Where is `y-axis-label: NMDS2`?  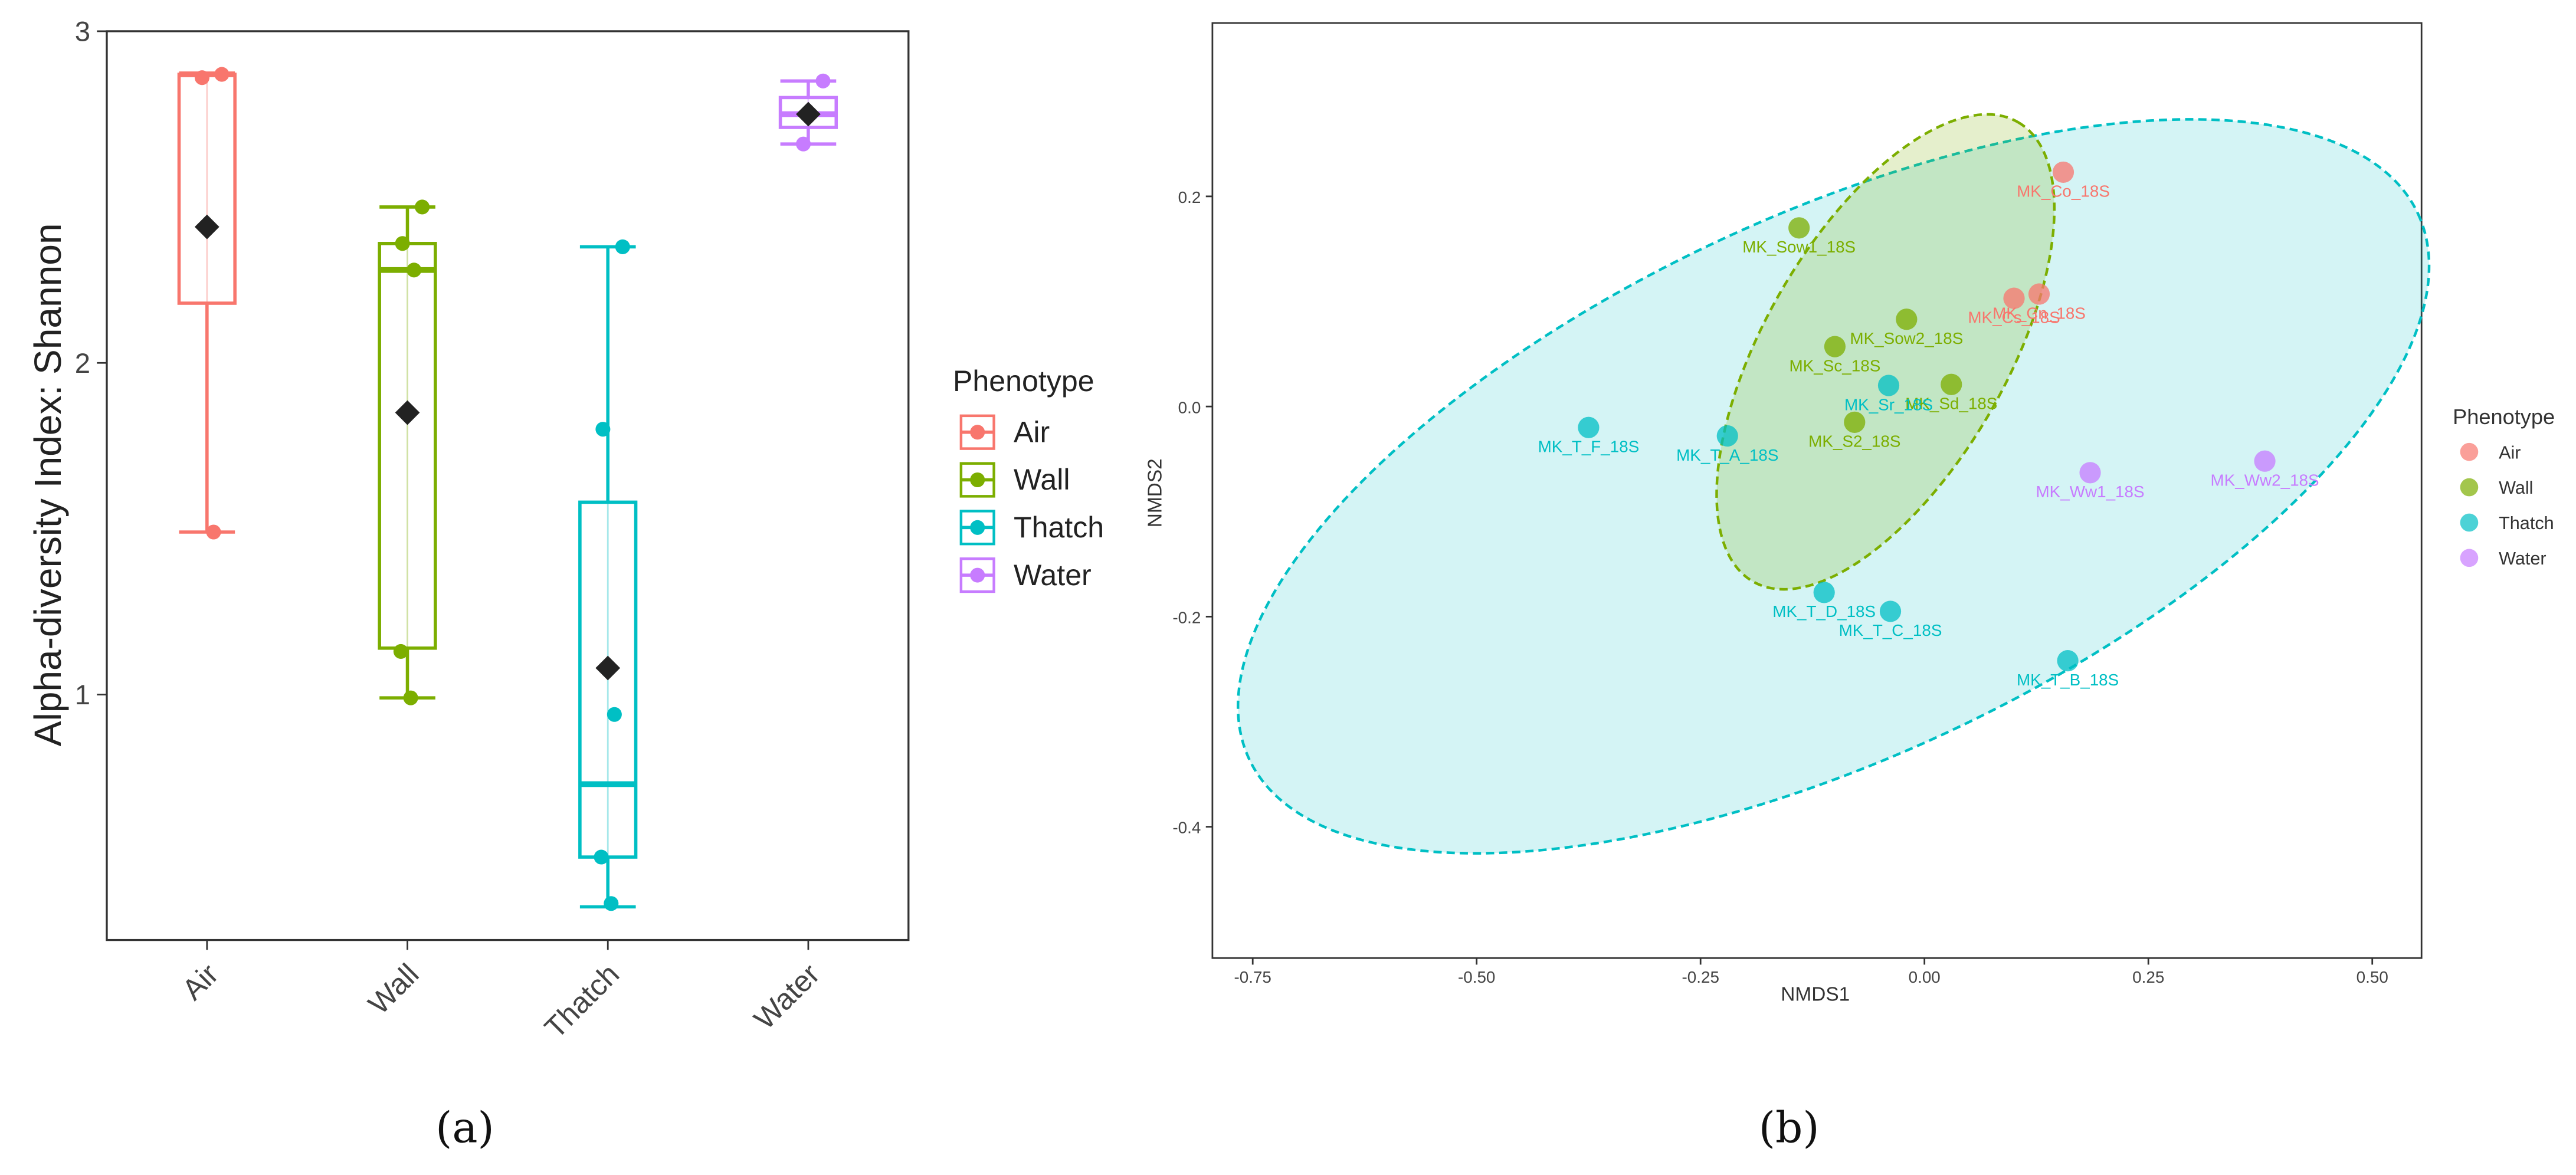
y-axis-label: NMDS2 is located at coordinates (1155, 492).